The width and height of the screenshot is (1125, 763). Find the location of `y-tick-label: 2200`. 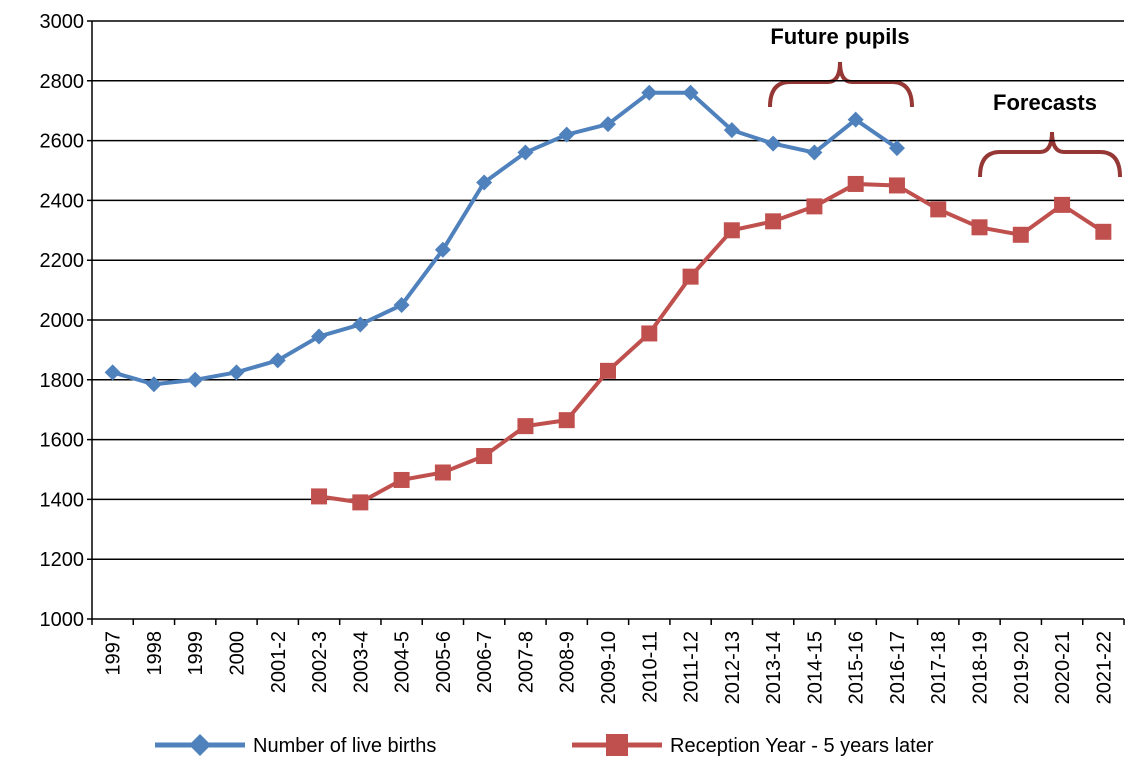

y-tick-label: 2200 is located at coordinates (62, 261).